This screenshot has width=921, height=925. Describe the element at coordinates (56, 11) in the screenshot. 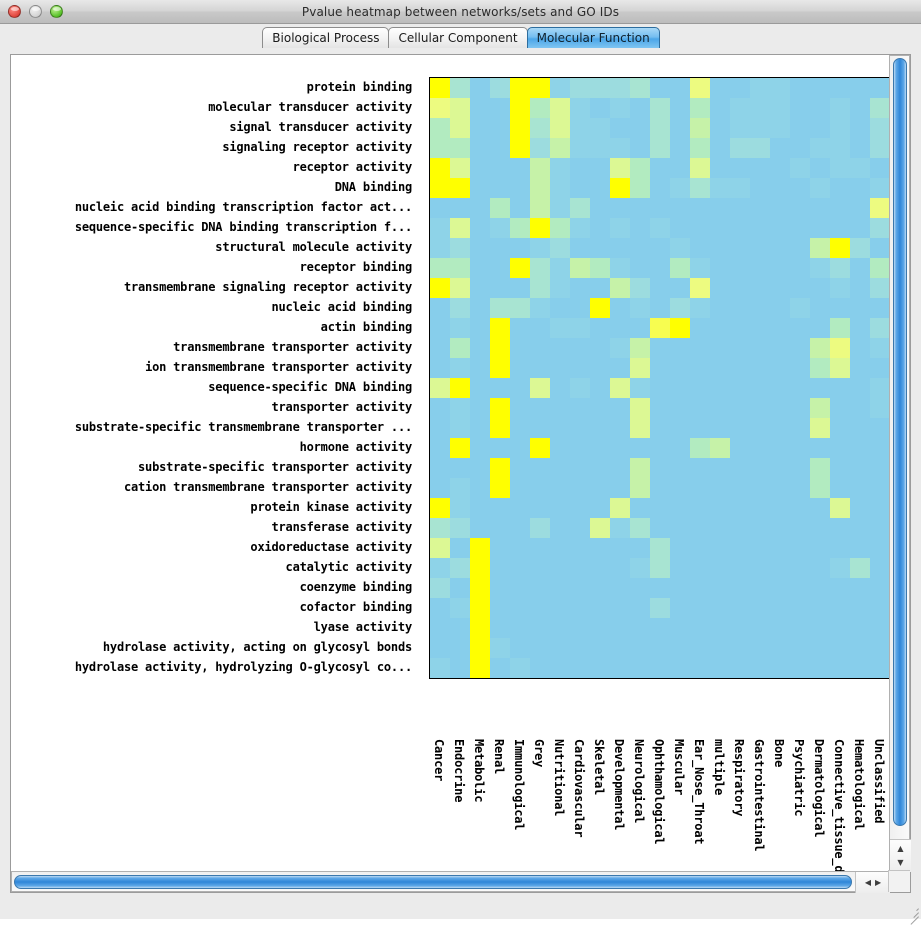

I see `zoom-icon` at that location.